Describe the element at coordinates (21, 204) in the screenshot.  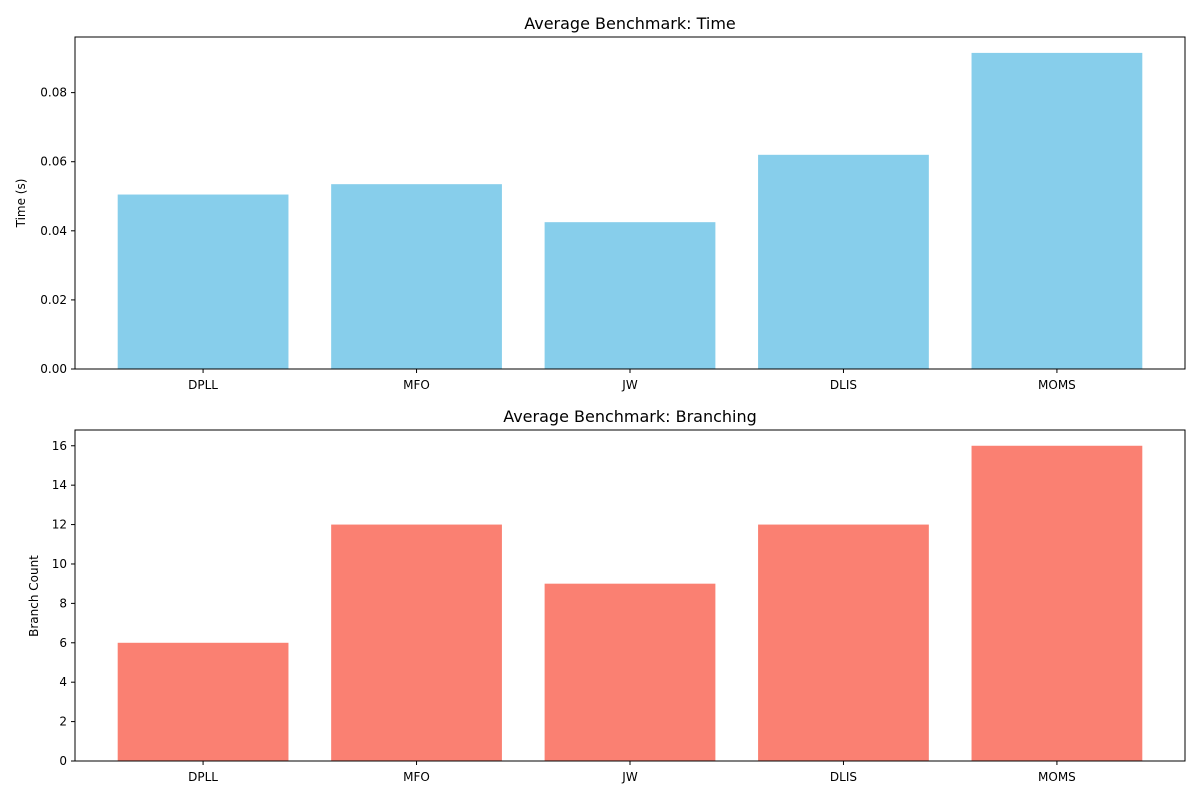
I see `y-axis-label: Time (s)` at that location.